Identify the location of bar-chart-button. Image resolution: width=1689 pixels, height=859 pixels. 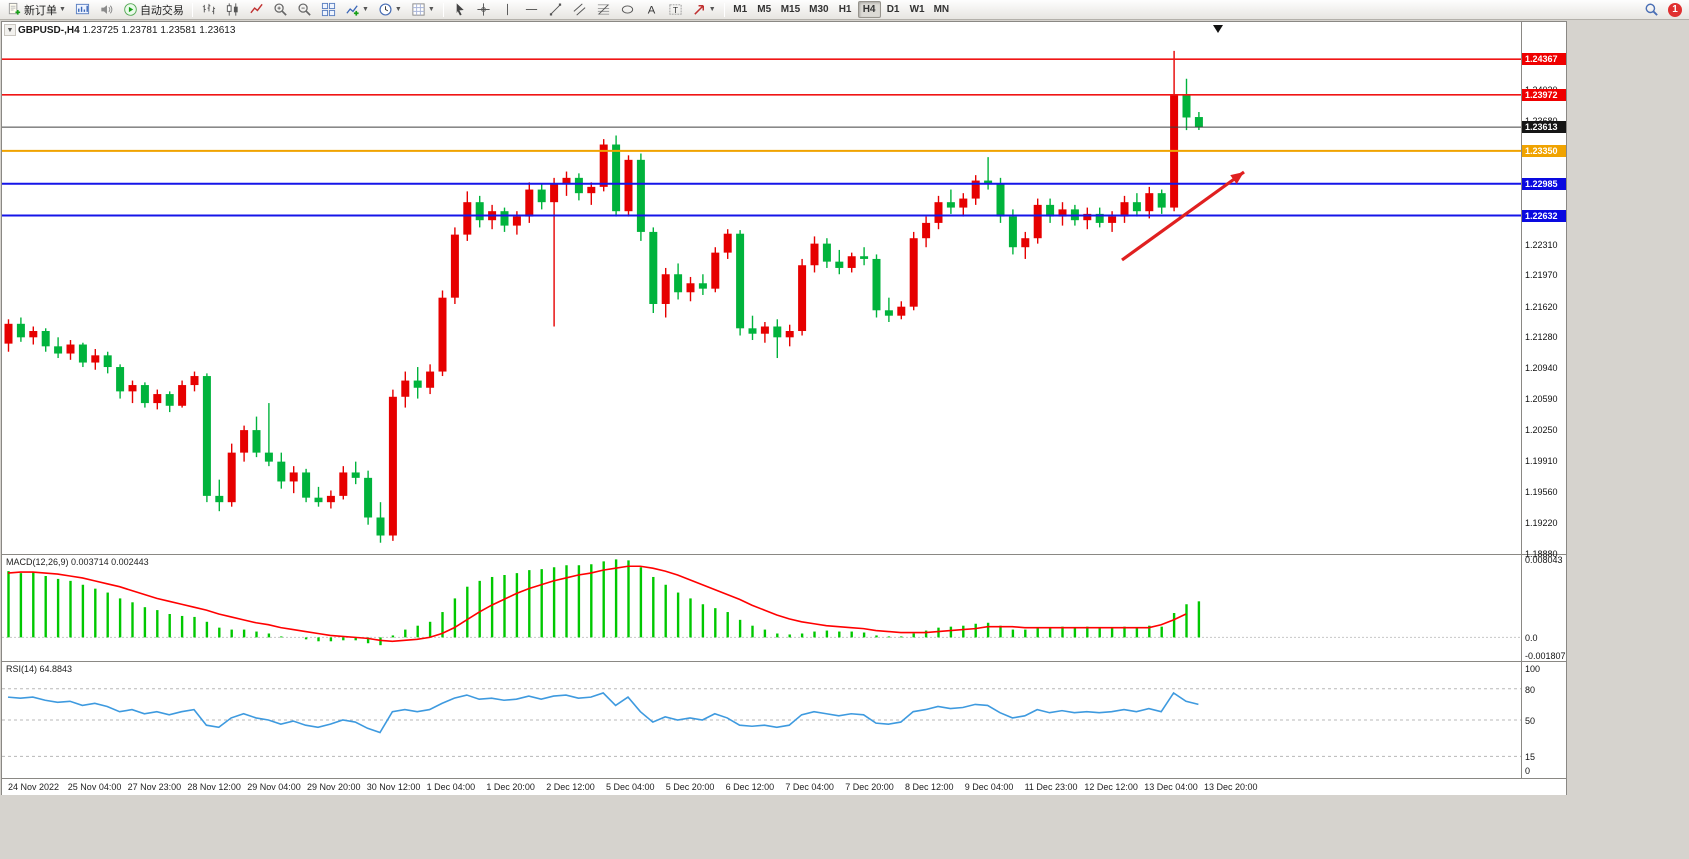
(208, 10).